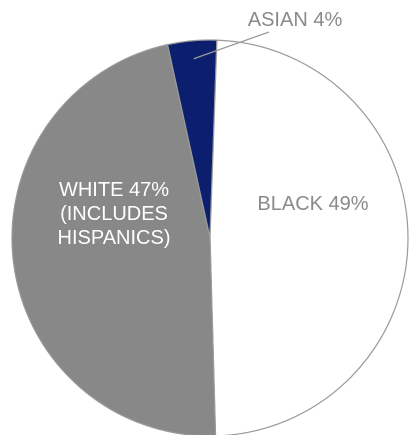 The width and height of the screenshot is (411, 435). What do you see at coordinates (114, 190) in the screenshot?
I see `slice-label-line: WHITE 47%` at bounding box center [114, 190].